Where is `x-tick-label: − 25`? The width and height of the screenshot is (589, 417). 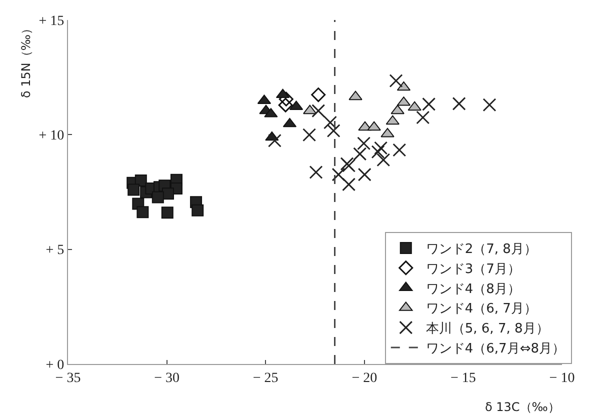
x-tick-label: − 25 is located at coordinates (265, 378).